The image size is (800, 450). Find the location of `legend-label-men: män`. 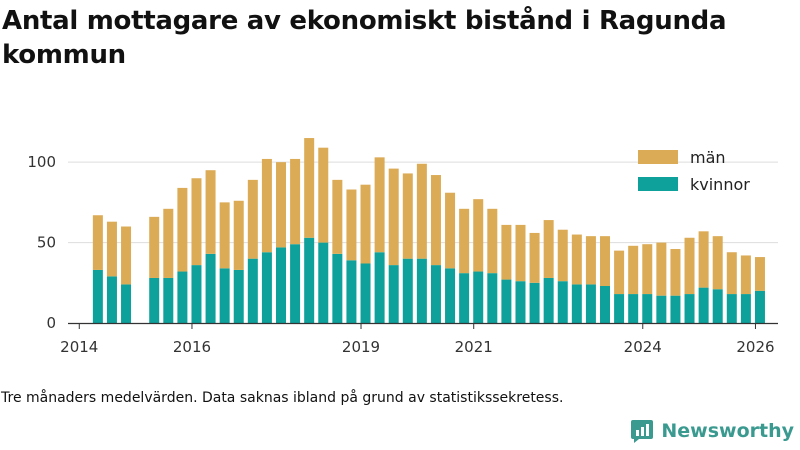

legend-label-men: män is located at coordinates (708, 157).